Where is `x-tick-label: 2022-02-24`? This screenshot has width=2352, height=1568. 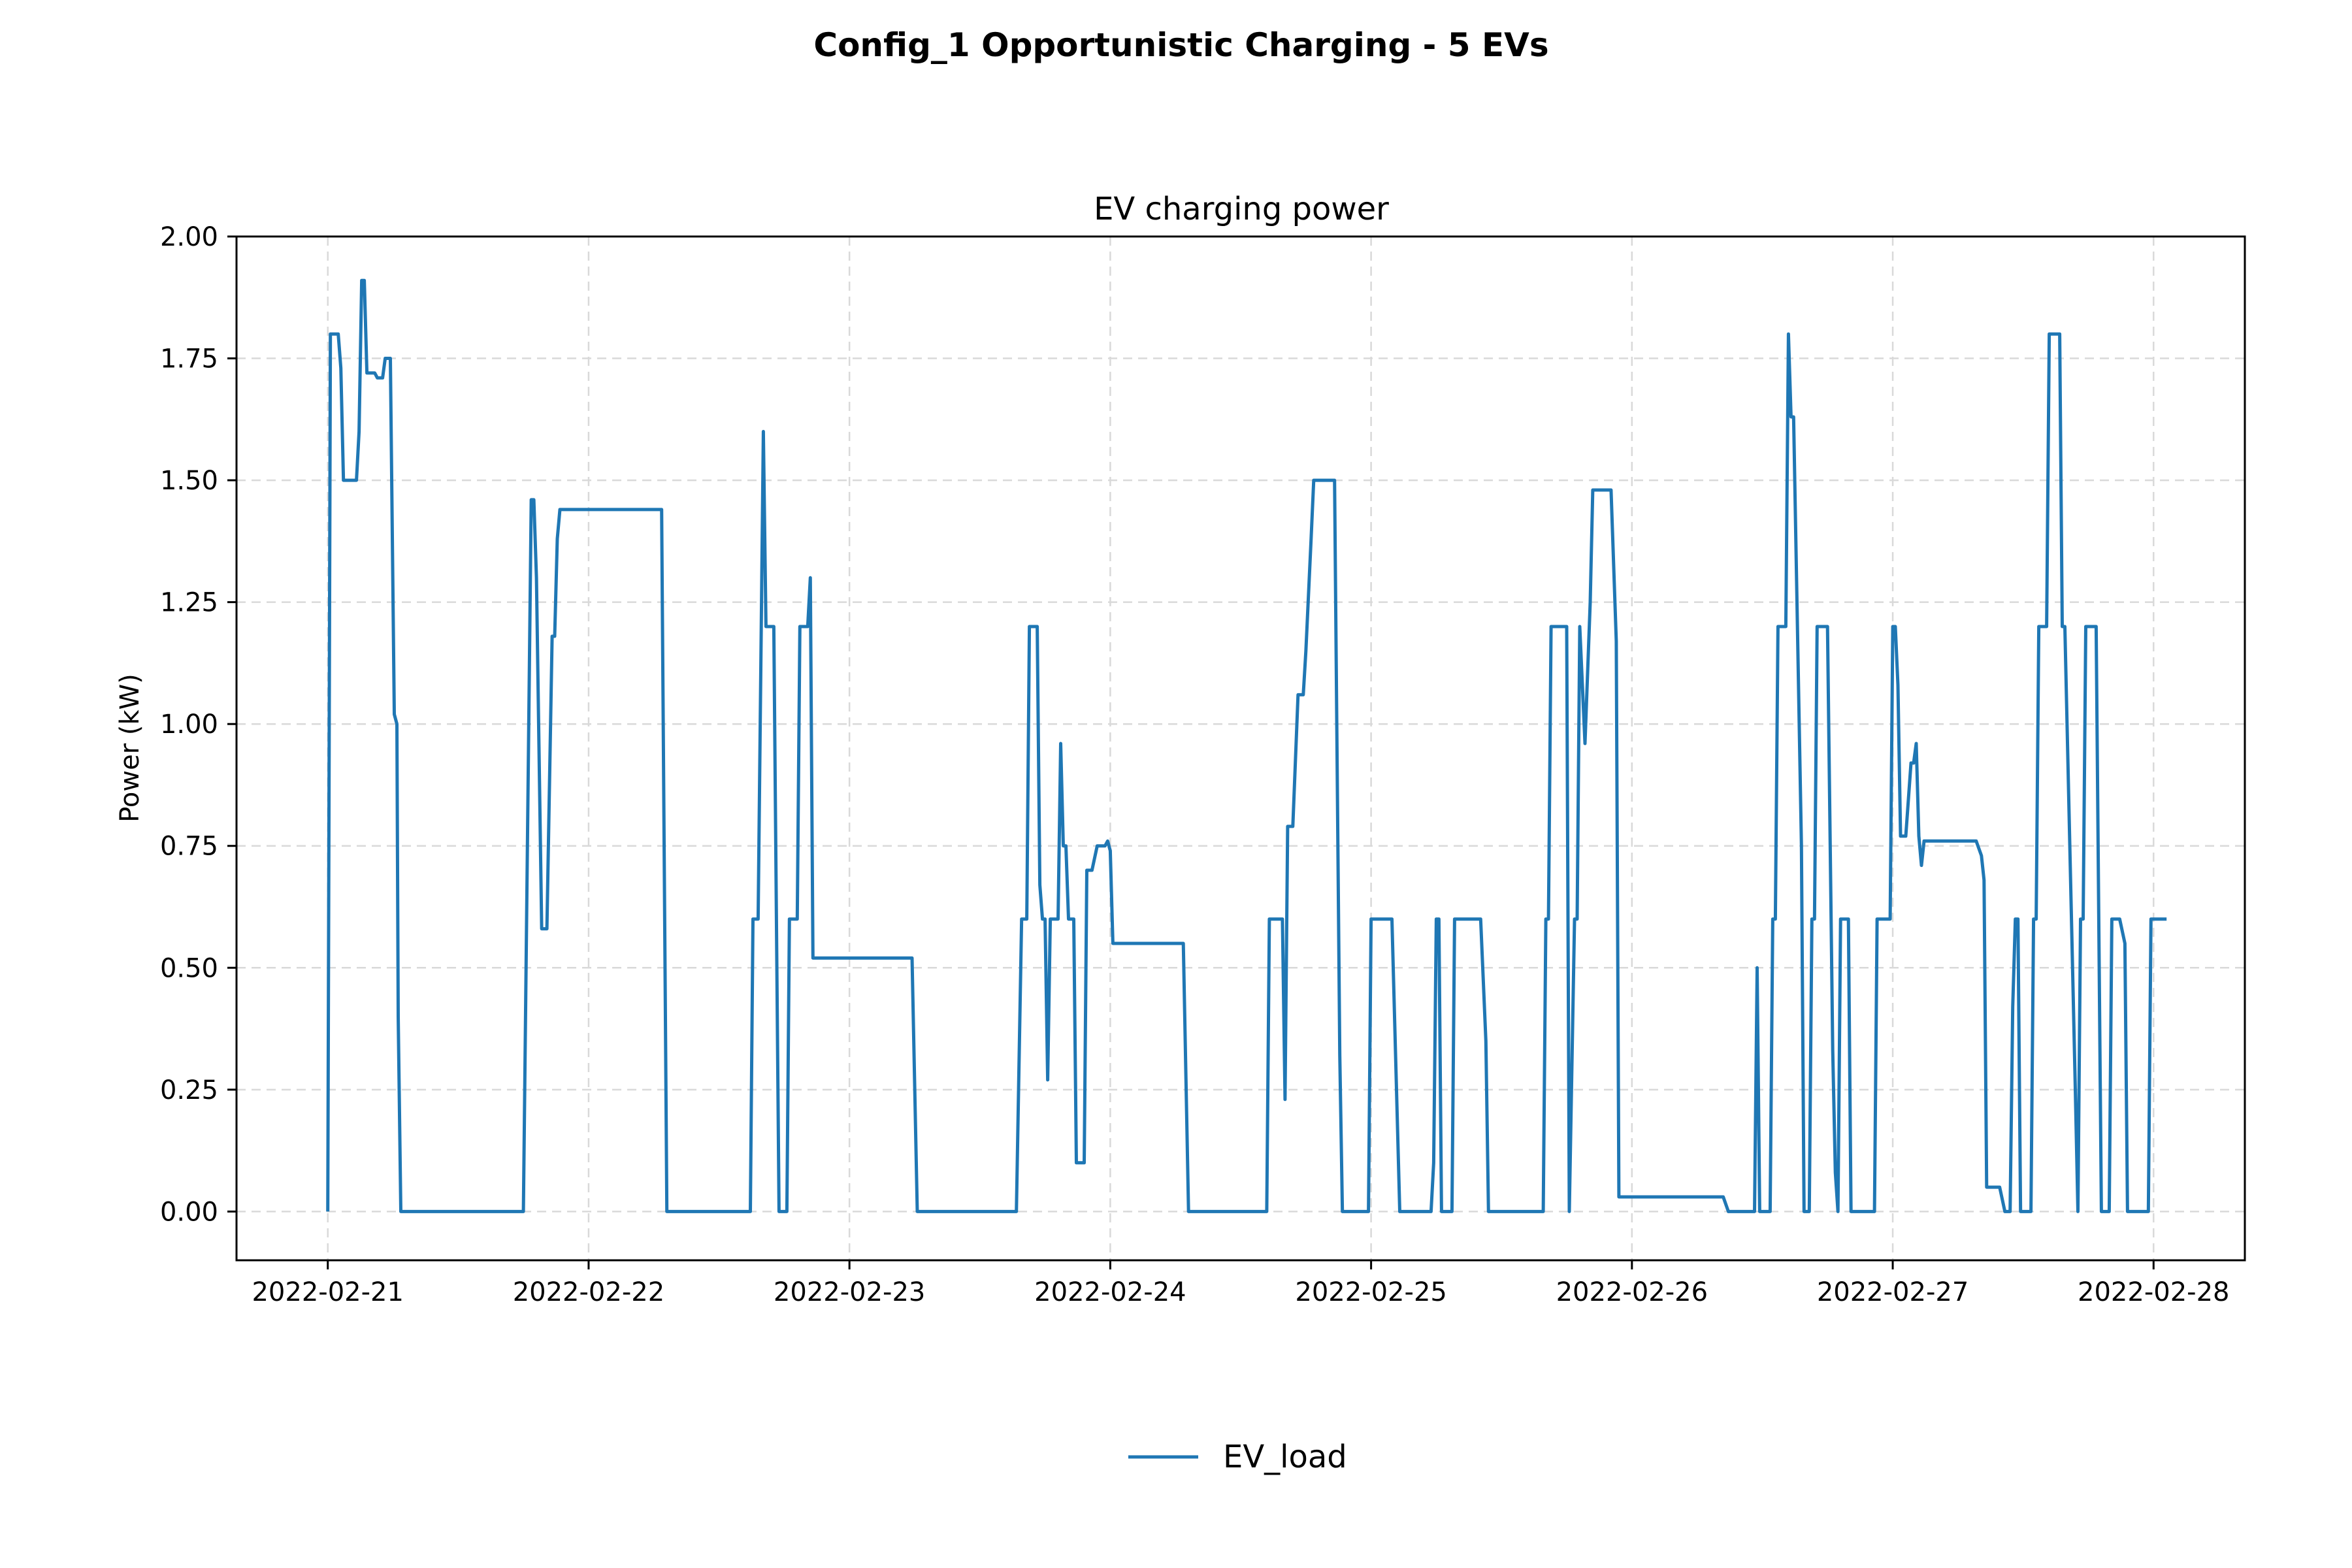
x-tick-label: 2022-02-24 is located at coordinates (1110, 1292).